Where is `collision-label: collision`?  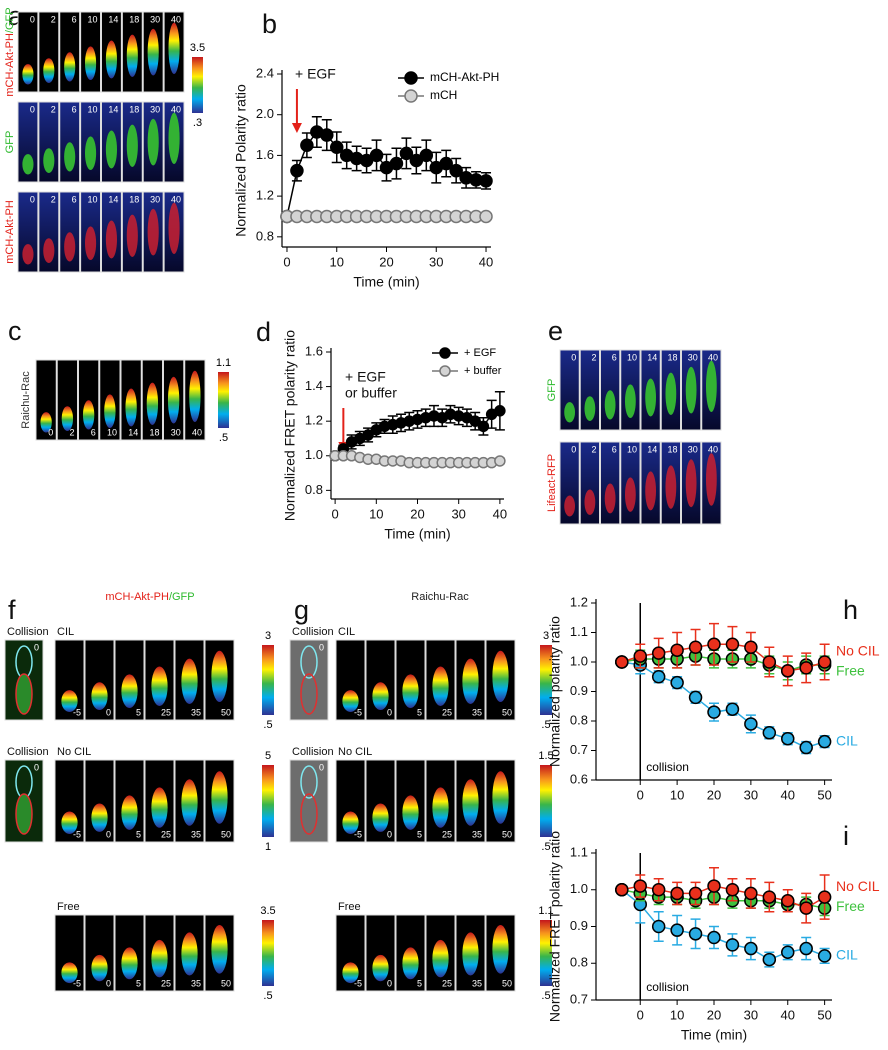
collision-label: collision is located at coordinates (667, 987).